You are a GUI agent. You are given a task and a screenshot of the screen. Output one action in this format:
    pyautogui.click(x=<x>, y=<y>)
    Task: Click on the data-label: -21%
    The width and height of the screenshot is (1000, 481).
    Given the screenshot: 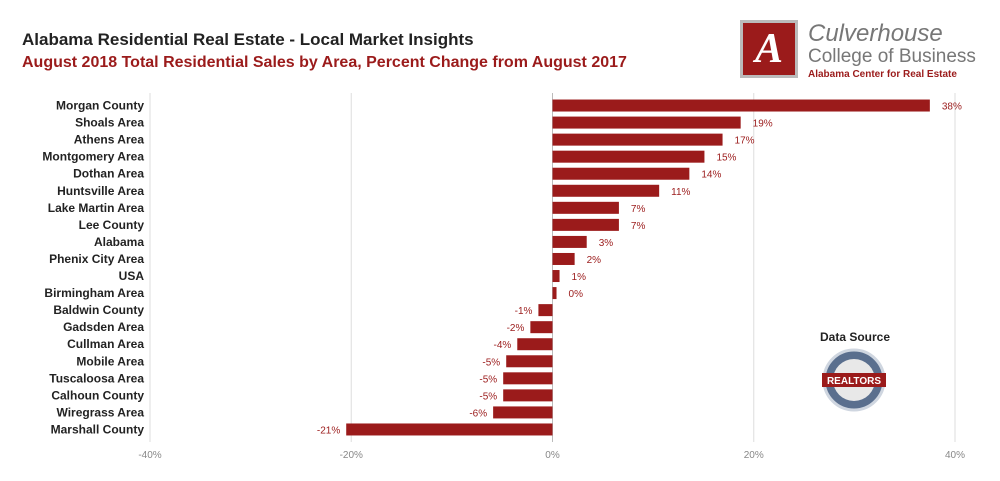 What is the action you would take?
    pyautogui.click(x=328, y=430)
    